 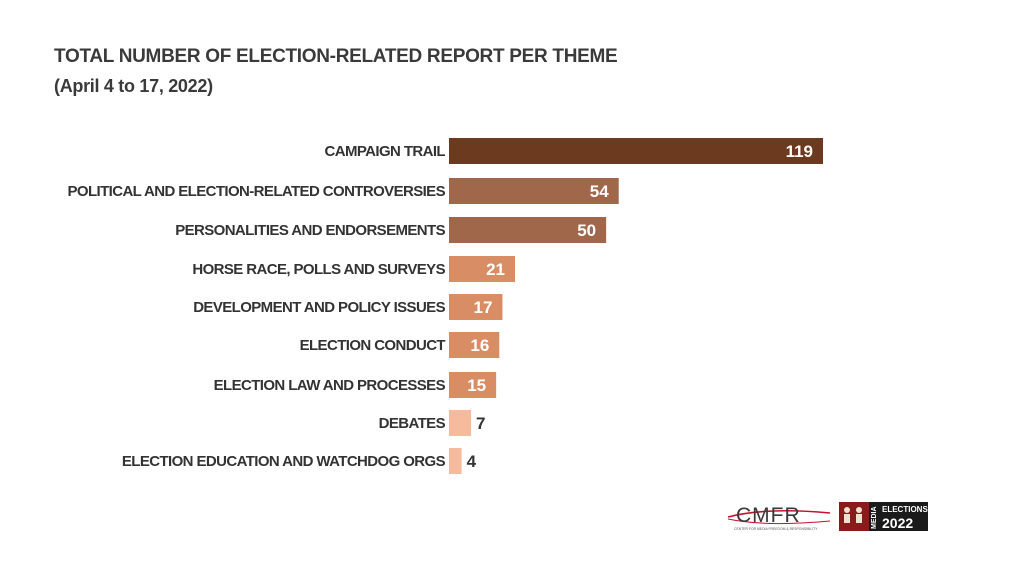 What do you see at coordinates (586, 230) in the screenshot?
I see `value-label: 50` at bounding box center [586, 230].